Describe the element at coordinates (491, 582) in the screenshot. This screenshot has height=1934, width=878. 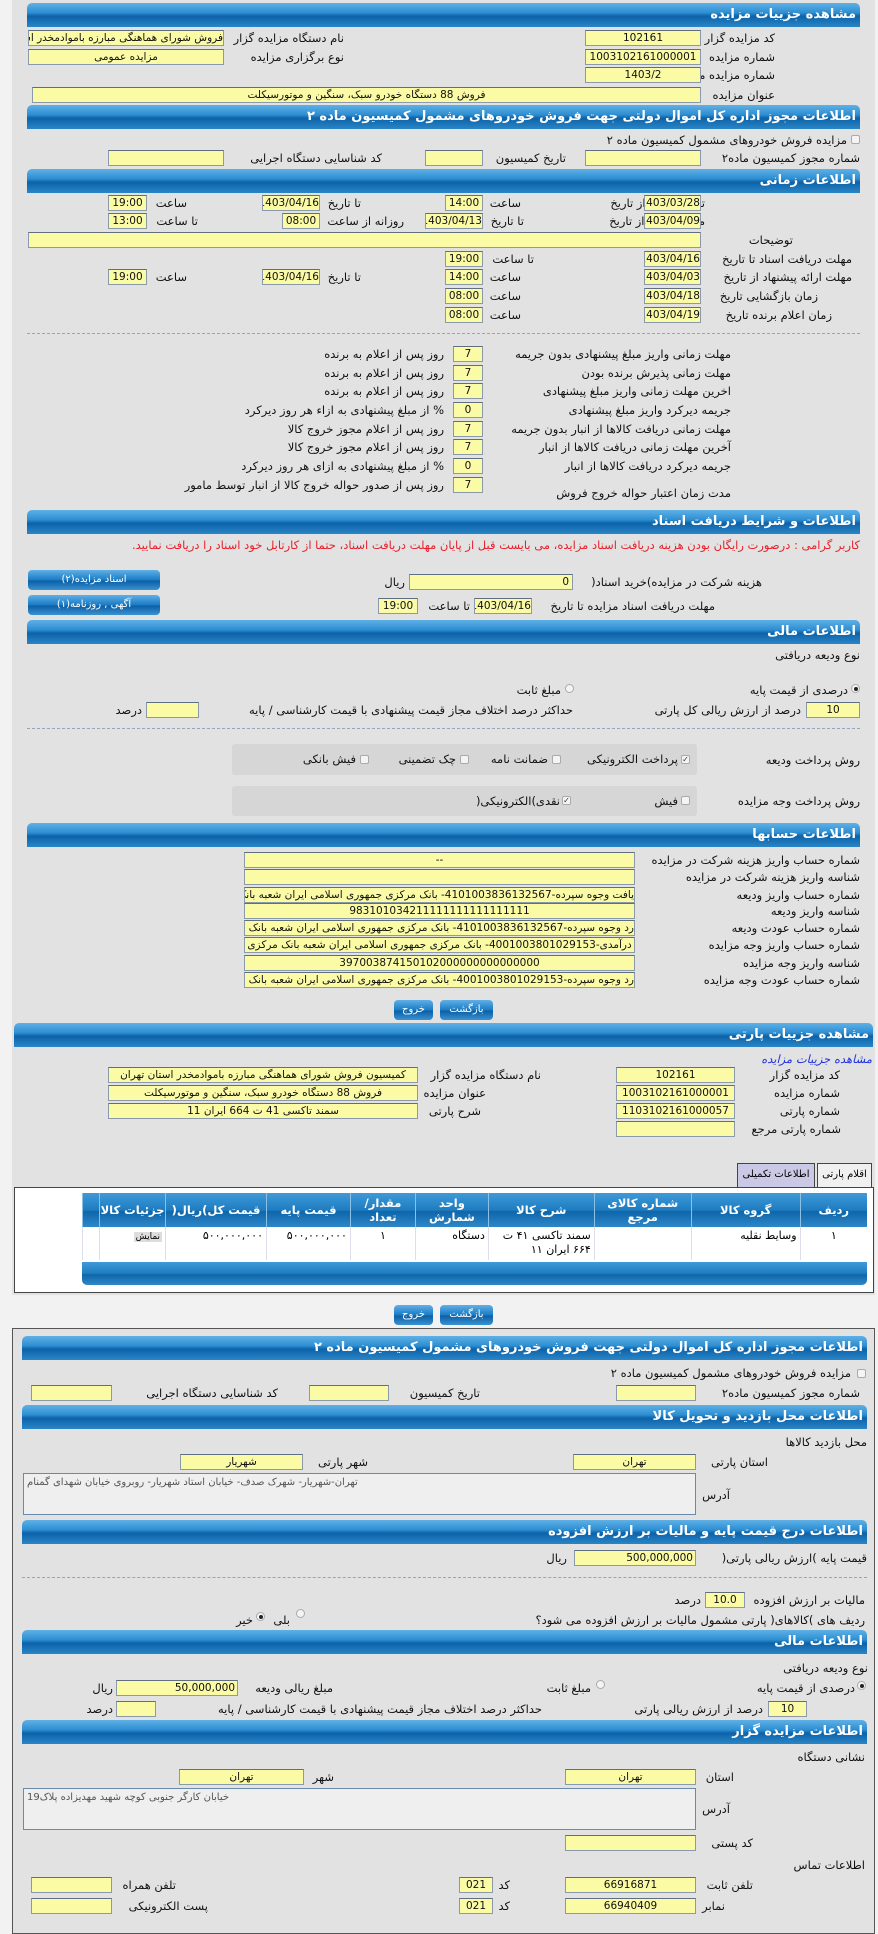
I see `fee-field: 0` at that location.